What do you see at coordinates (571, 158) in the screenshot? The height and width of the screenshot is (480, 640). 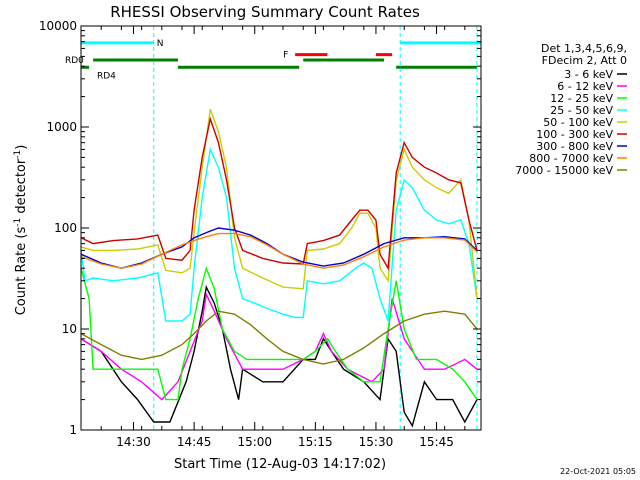 I see `legend-label-7: 800 - 7000 keV` at bounding box center [571, 158].